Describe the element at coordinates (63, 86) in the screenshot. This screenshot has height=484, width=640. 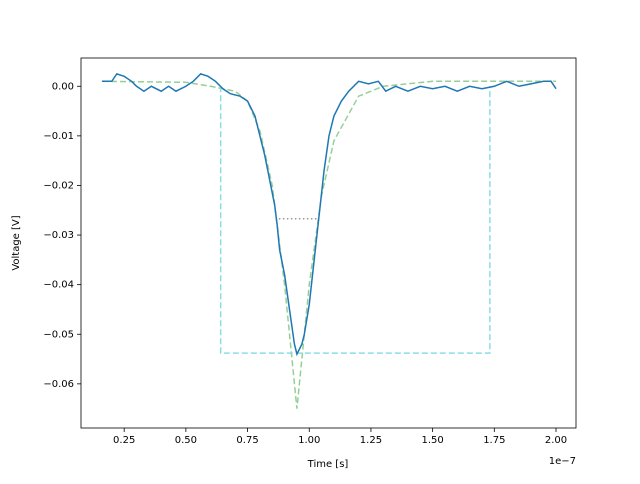
I see `y-tick-label: 0.00` at that location.